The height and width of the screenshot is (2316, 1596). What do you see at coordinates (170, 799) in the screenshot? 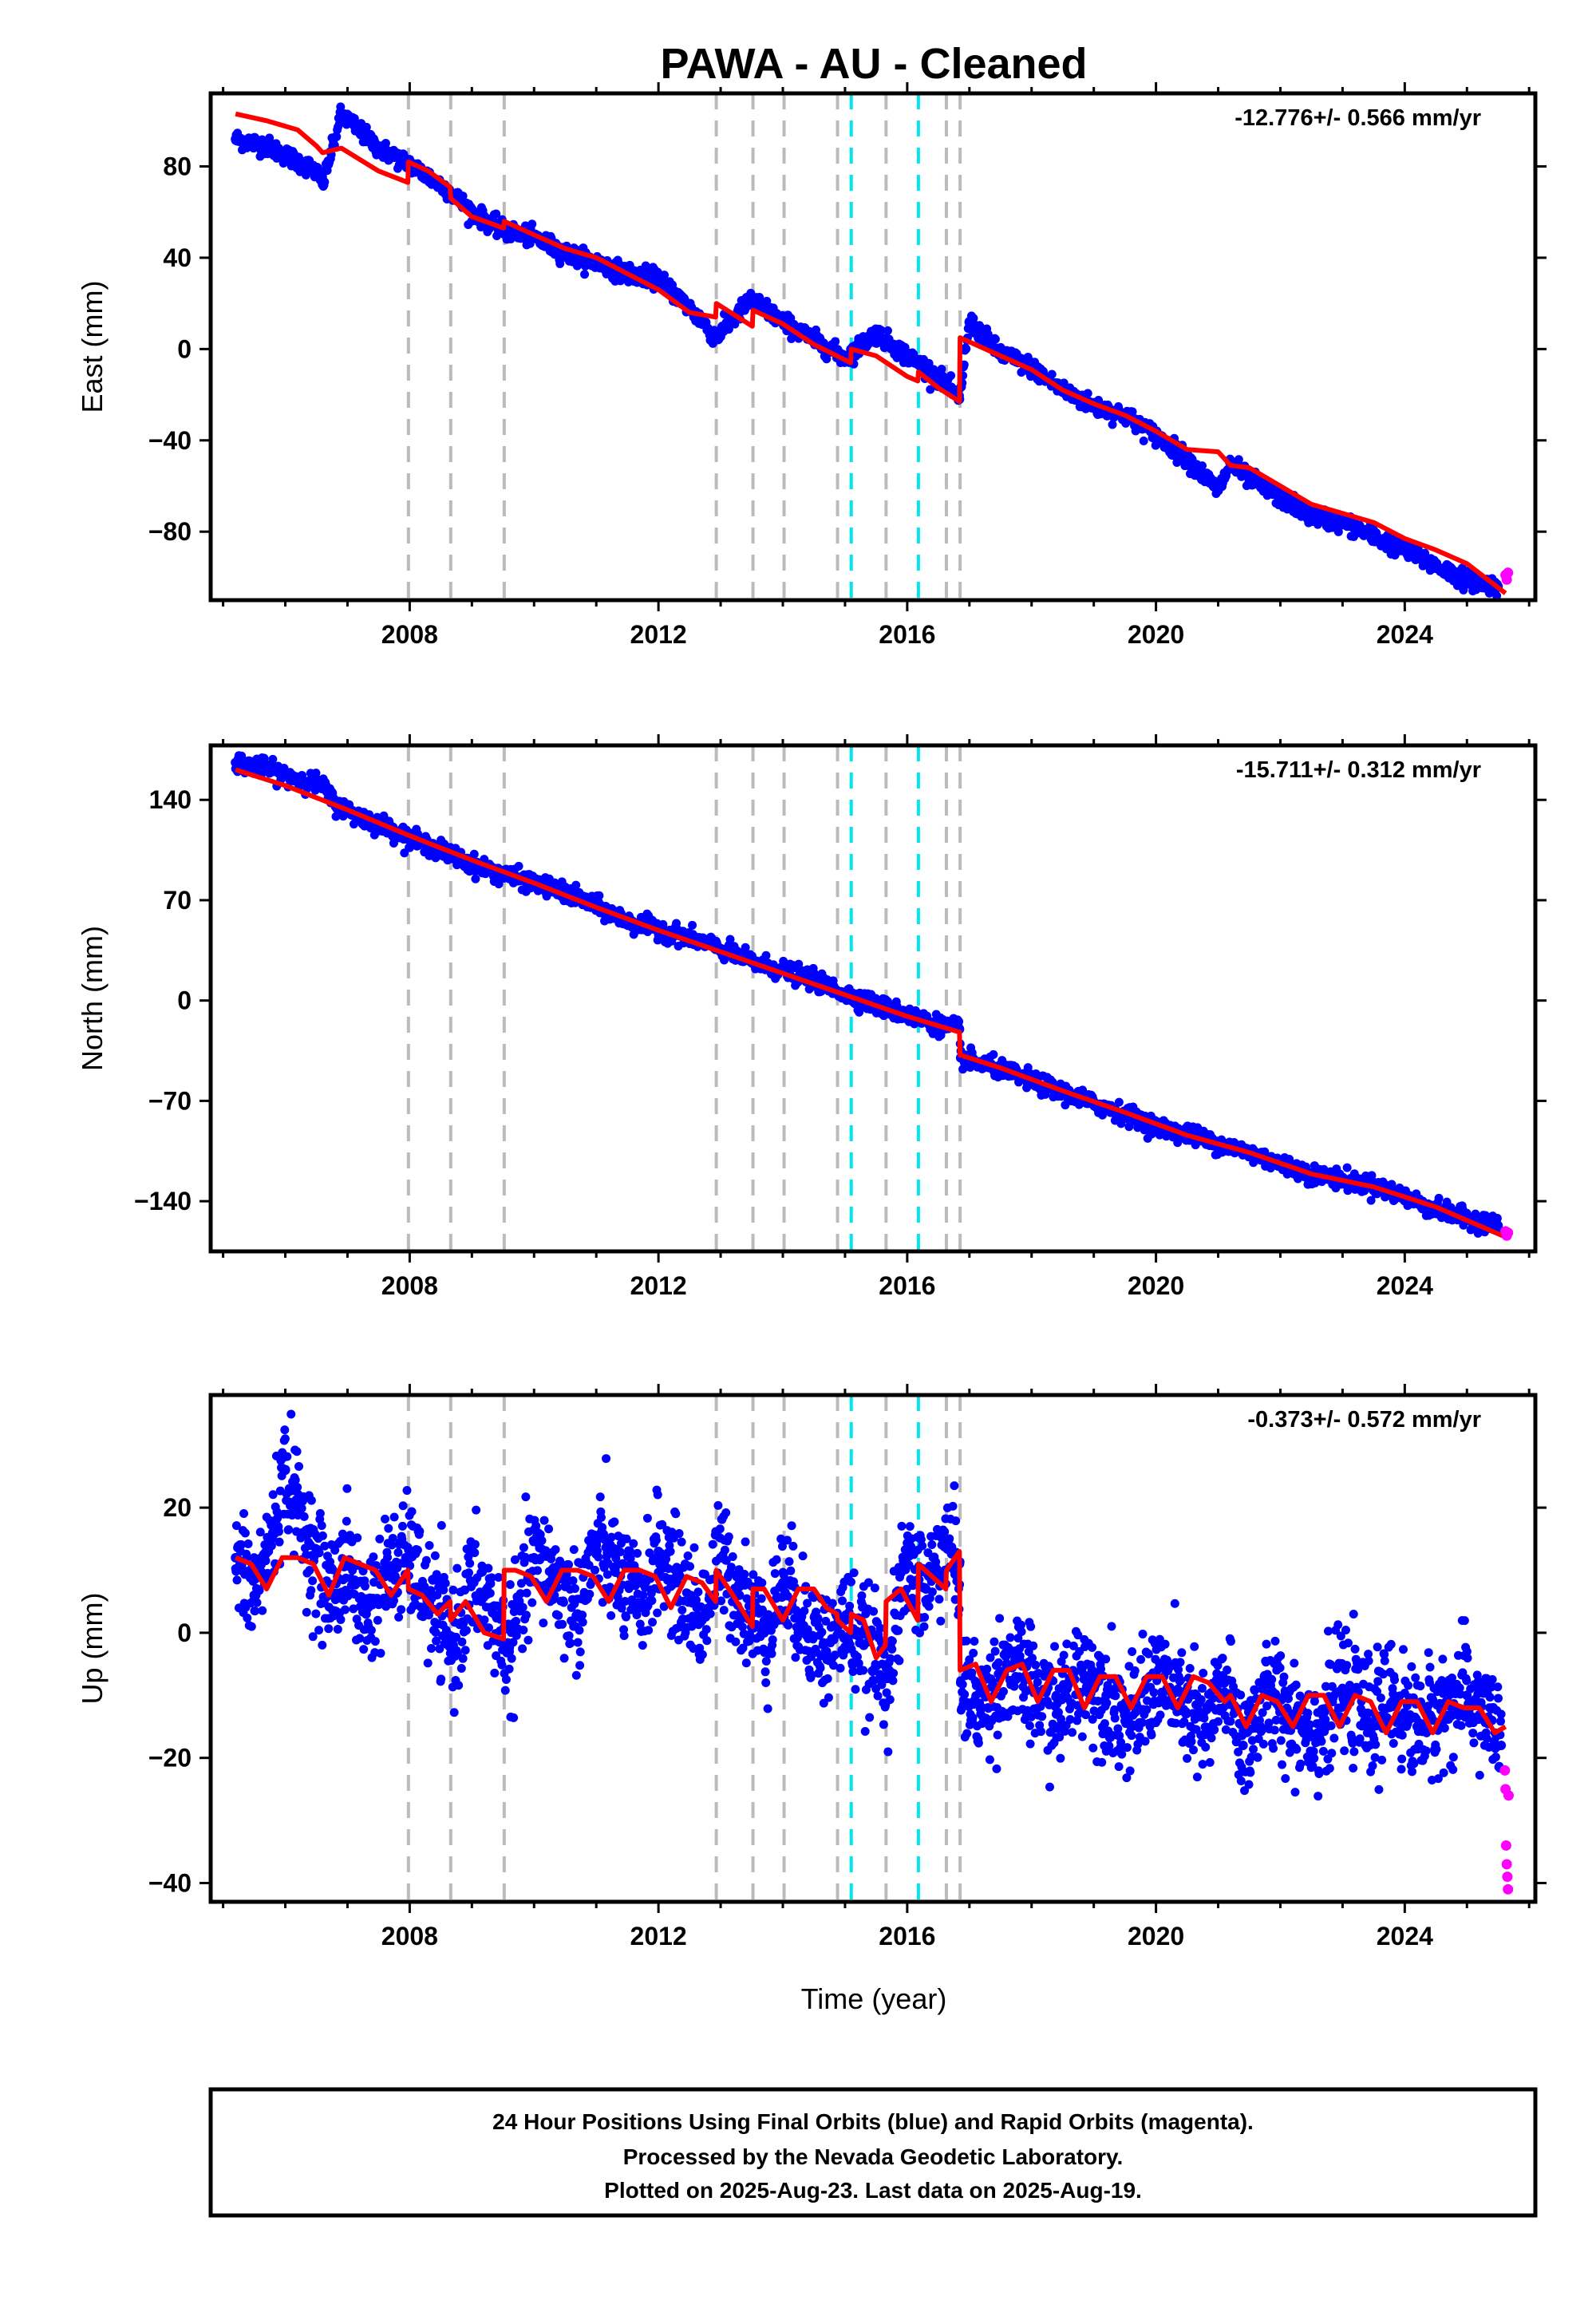
I see `north-y-tick-label: 140` at bounding box center [170, 799].